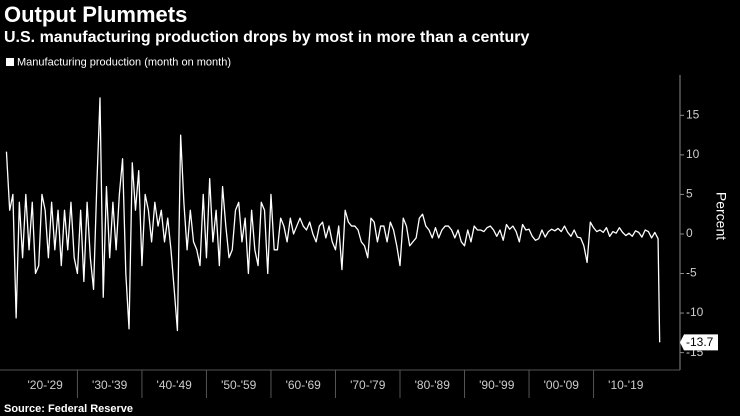 This screenshot has width=740, height=416. I want to click on x-tick-label: '10-'19, so click(626, 385).